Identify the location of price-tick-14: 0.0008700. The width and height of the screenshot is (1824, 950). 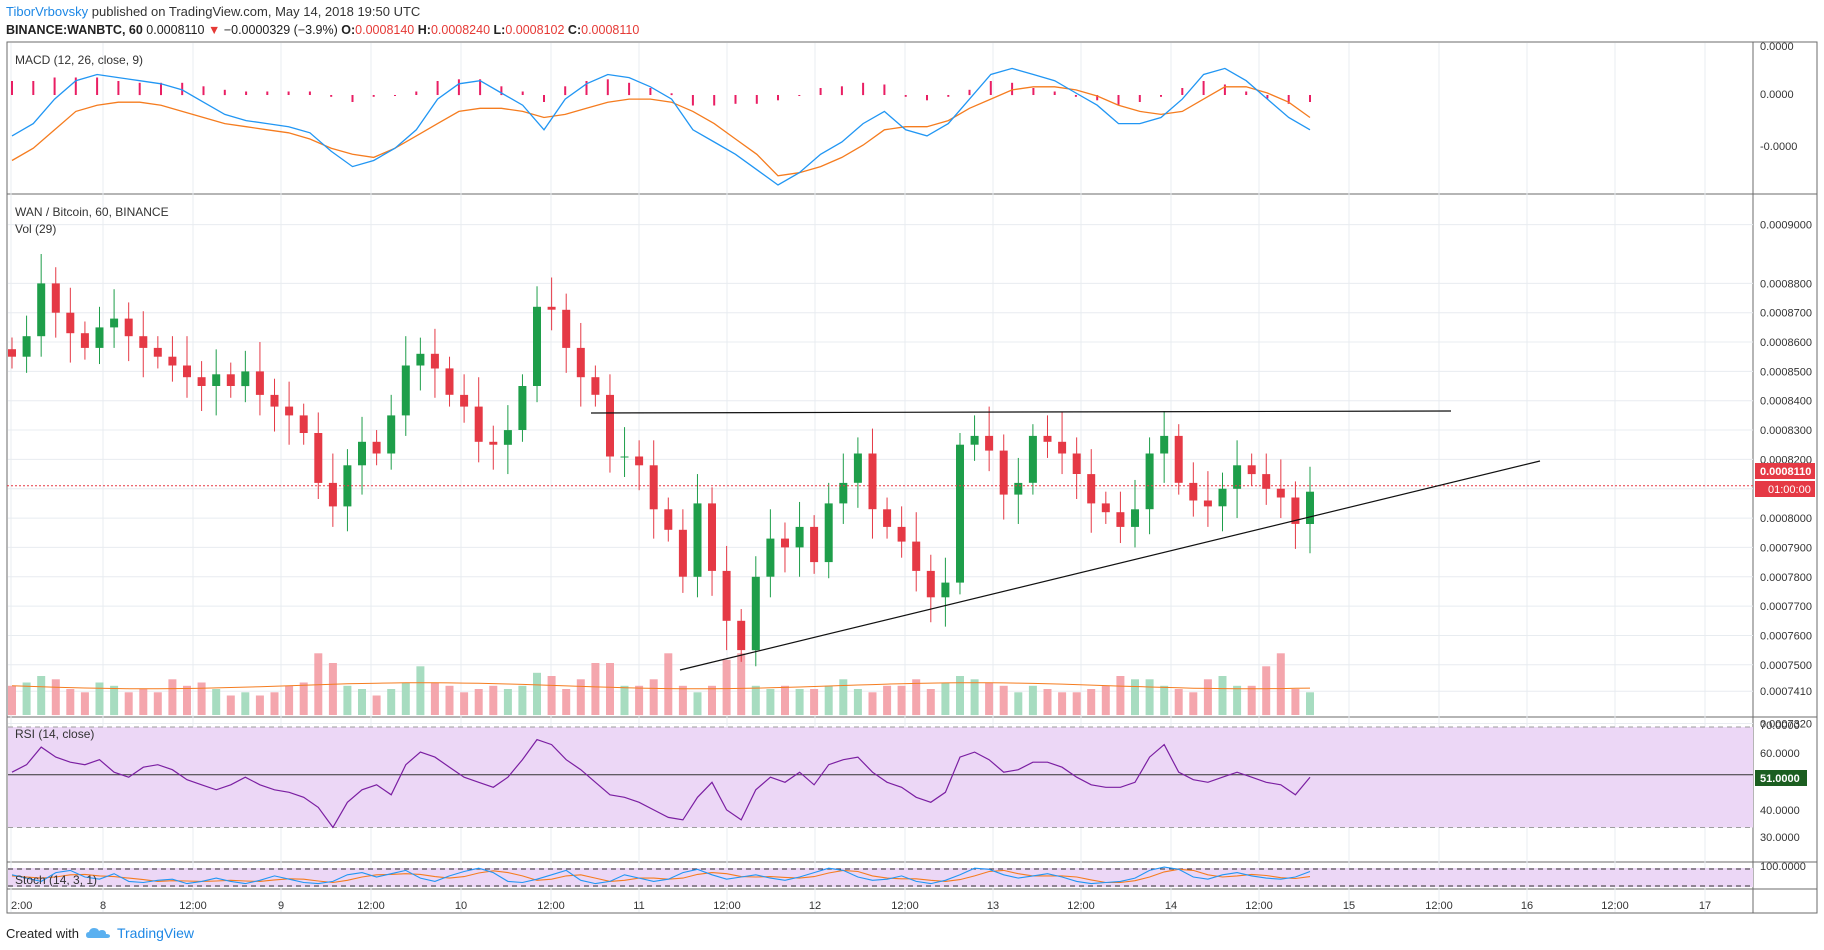
(1786, 314).